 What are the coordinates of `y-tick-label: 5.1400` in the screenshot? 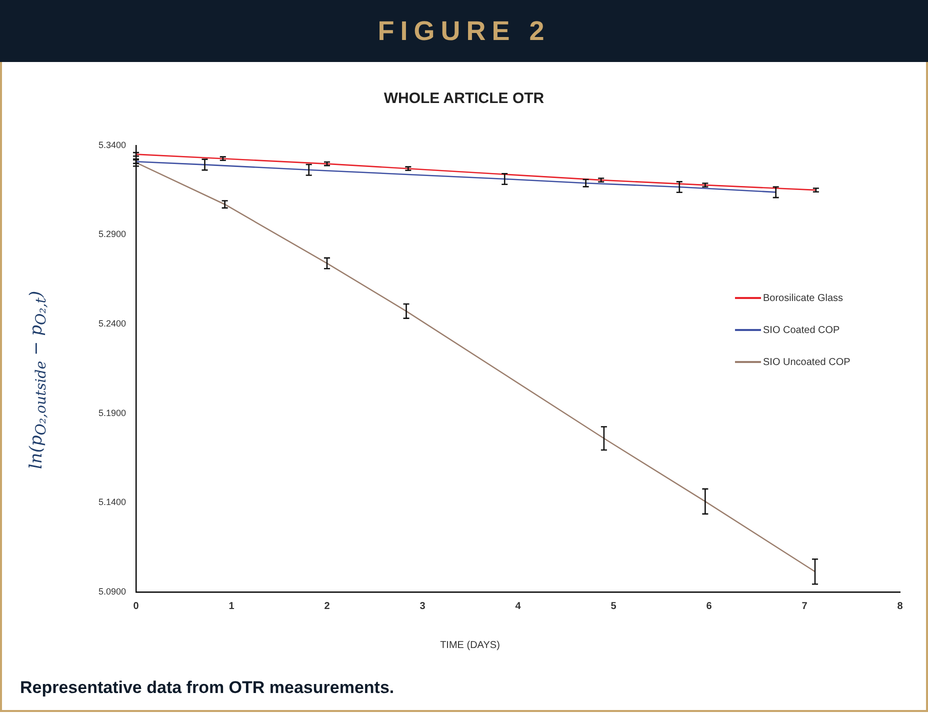 It's located at (112, 502).